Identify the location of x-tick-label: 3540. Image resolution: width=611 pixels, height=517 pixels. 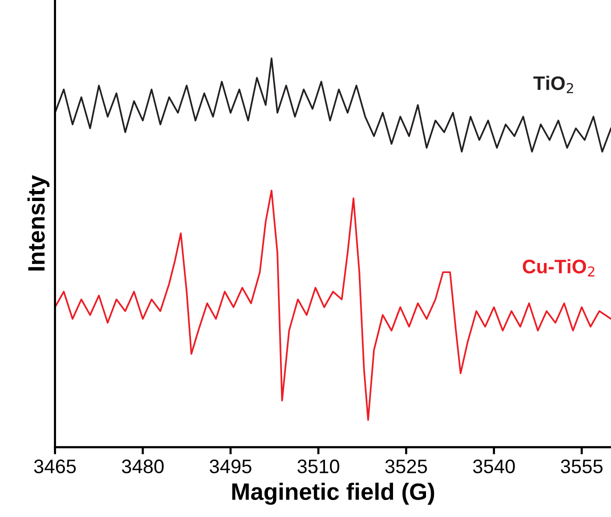
(494, 467).